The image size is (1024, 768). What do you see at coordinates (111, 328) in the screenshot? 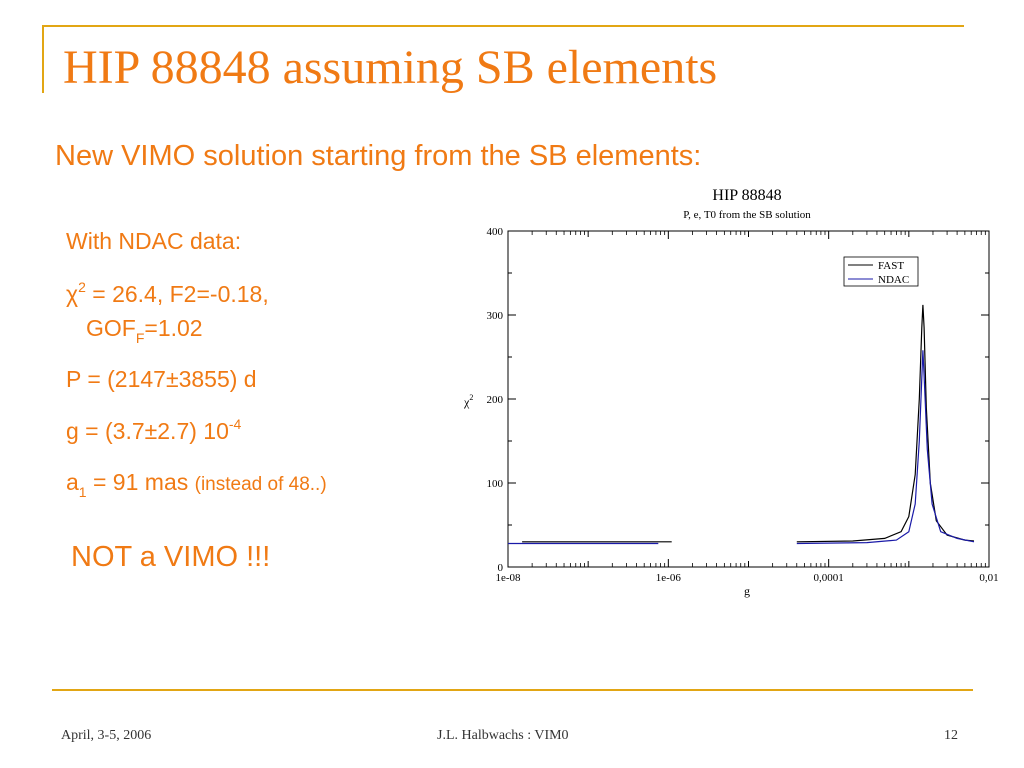
I see `gof-label: GOF` at bounding box center [111, 328].